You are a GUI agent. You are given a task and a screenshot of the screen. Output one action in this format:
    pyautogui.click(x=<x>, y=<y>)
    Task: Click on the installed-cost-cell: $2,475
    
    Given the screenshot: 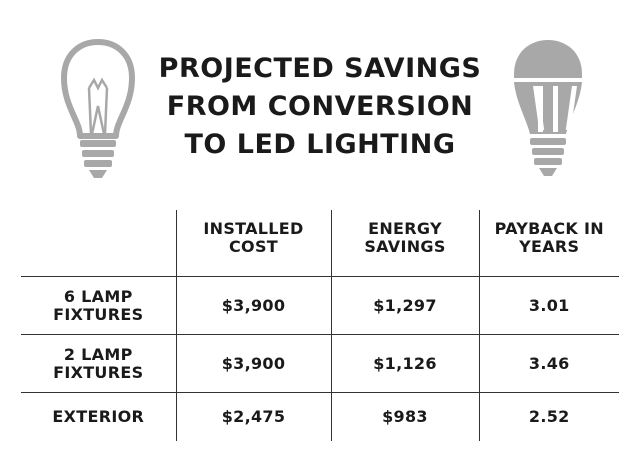 What is the action you would take?
    pyautogui.click(x=253, y=416)
    